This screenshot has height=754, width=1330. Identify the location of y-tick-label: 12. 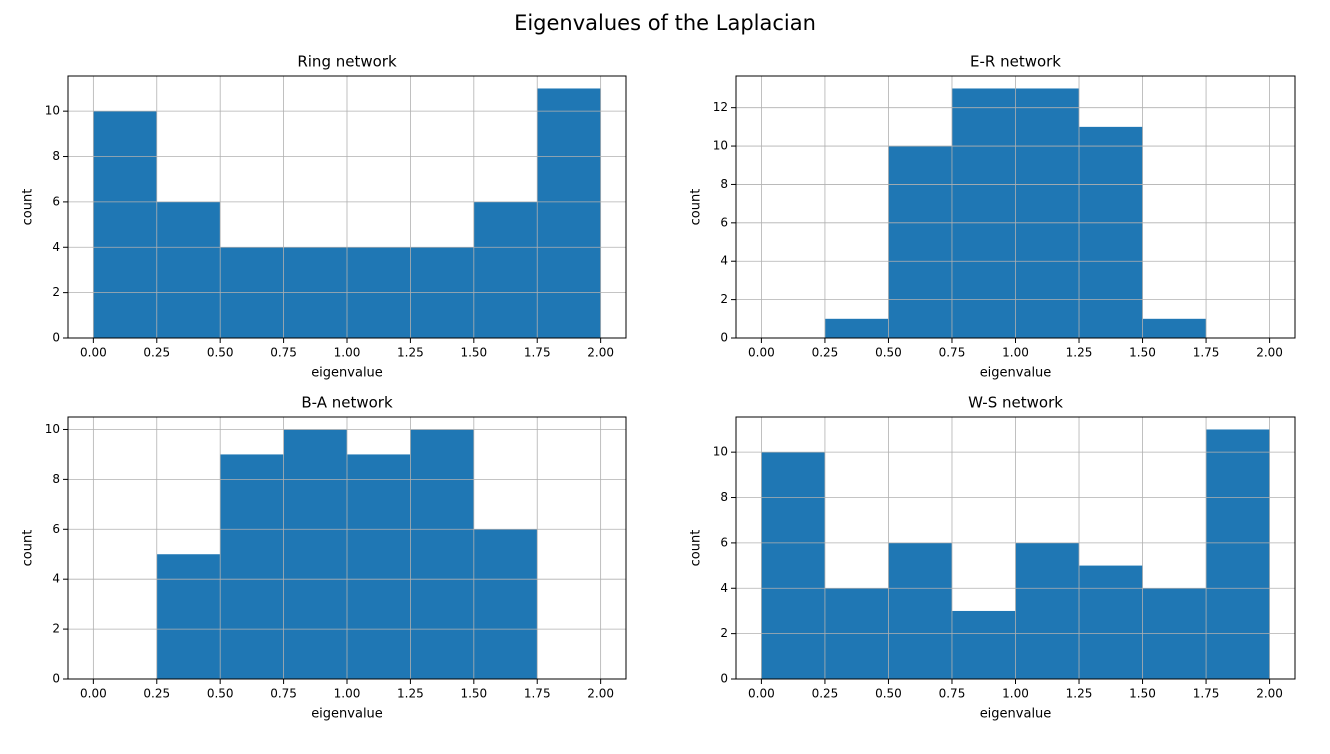
(720, 107).